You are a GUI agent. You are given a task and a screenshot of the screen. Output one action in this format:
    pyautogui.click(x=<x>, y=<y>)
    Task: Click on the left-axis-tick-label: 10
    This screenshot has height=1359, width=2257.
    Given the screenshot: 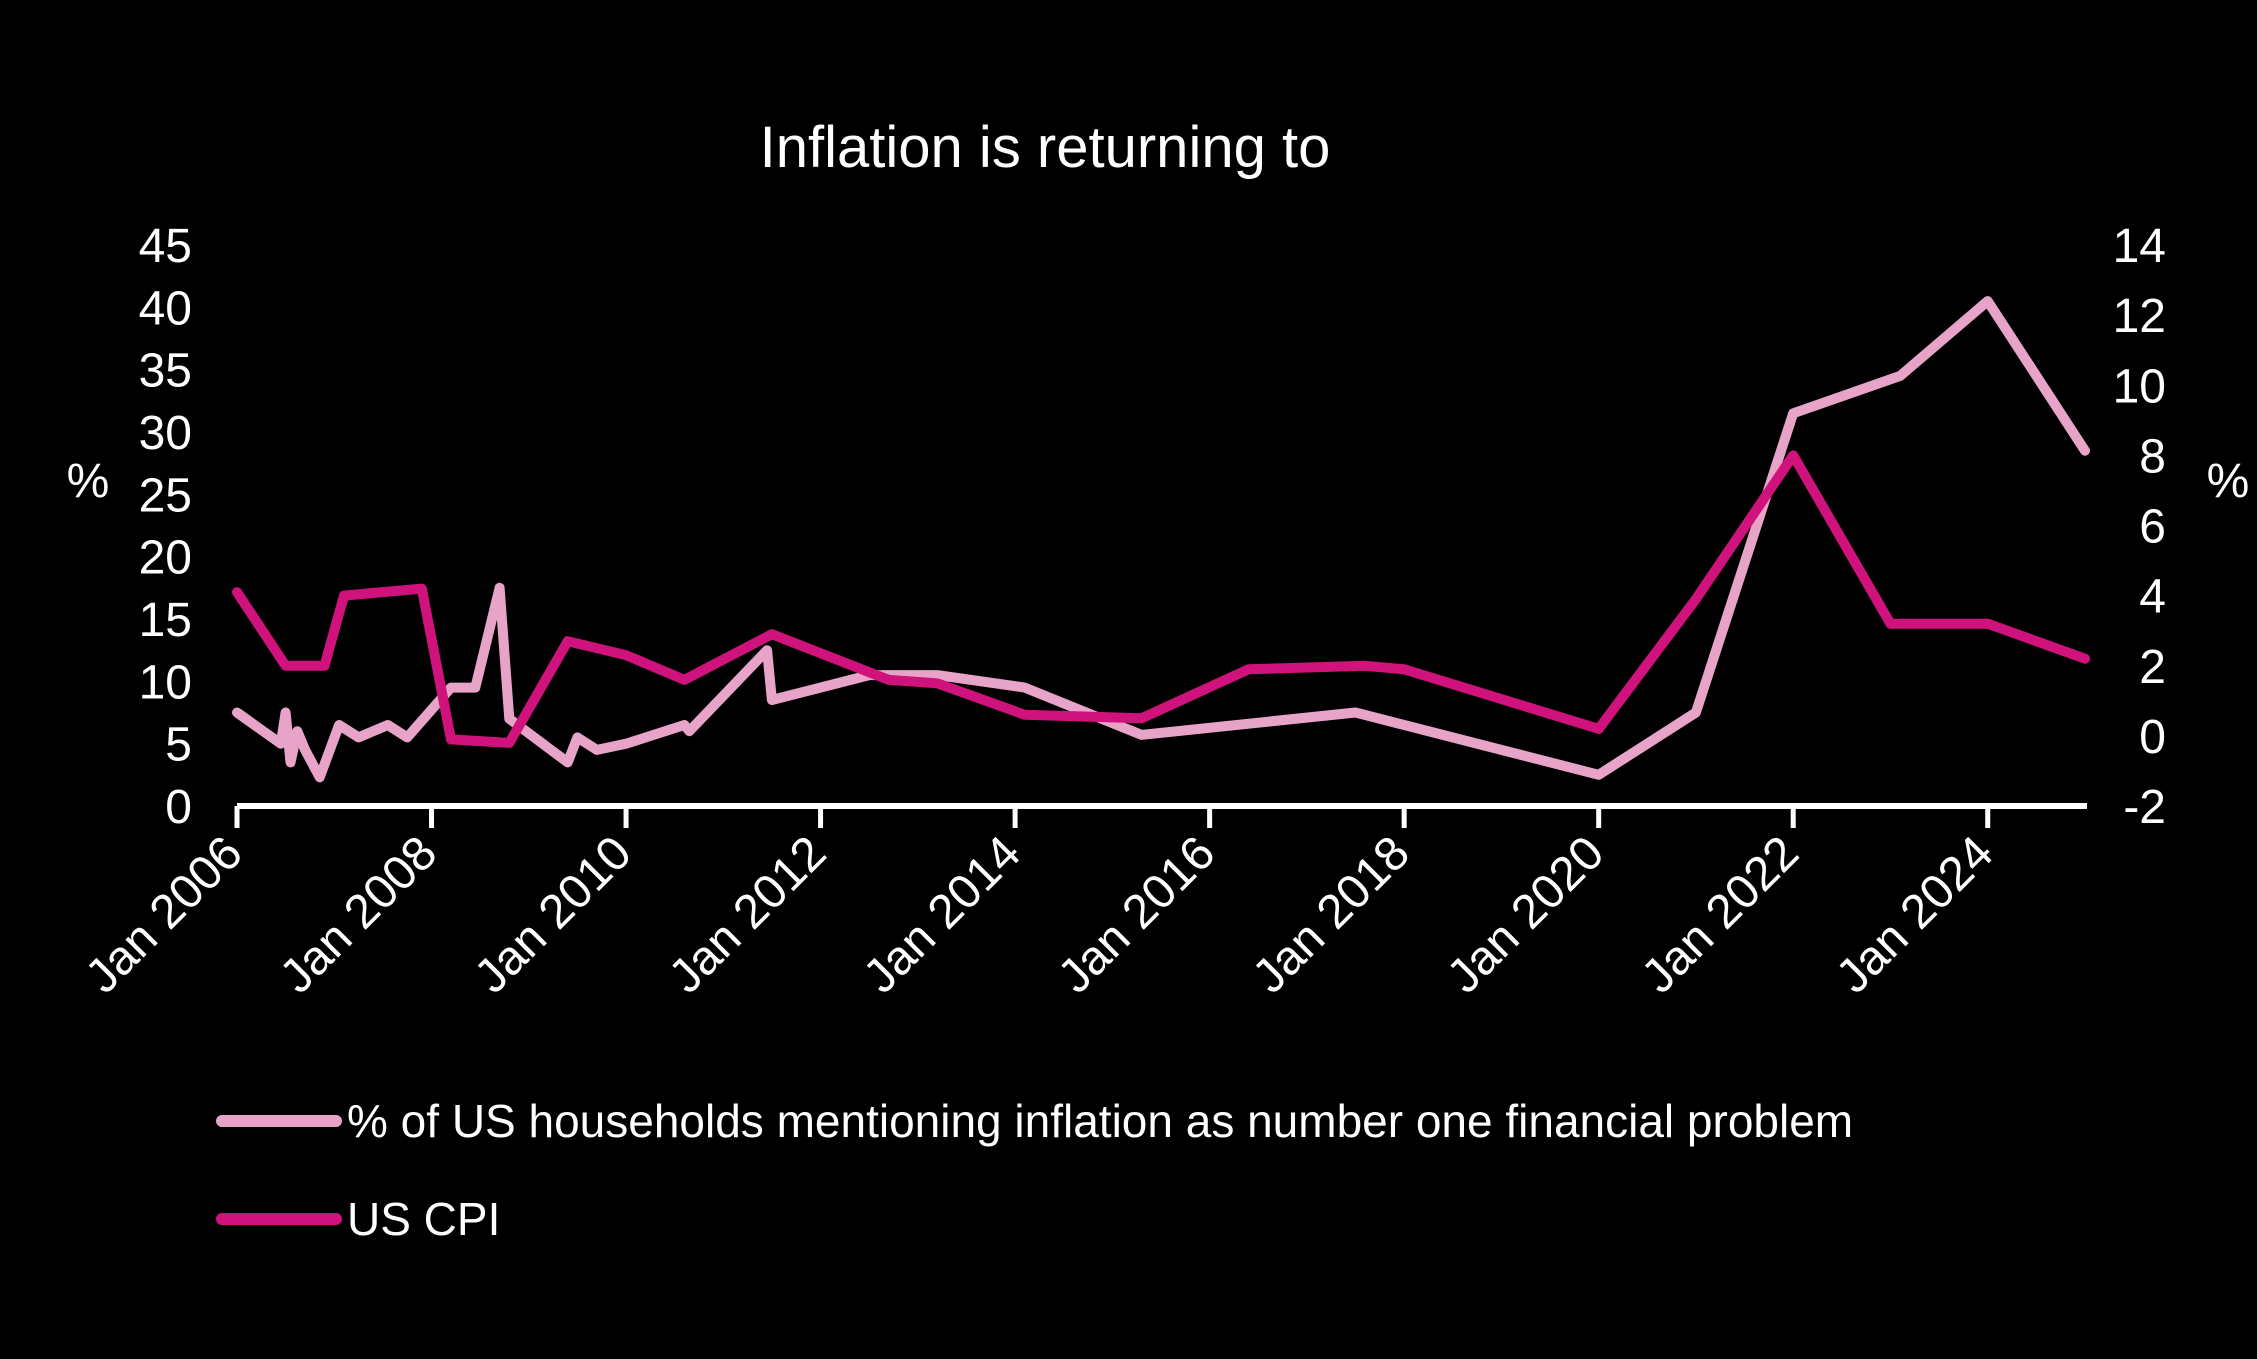 What is the action you would take?
    pyautogui.click(x=165, y=682)
    